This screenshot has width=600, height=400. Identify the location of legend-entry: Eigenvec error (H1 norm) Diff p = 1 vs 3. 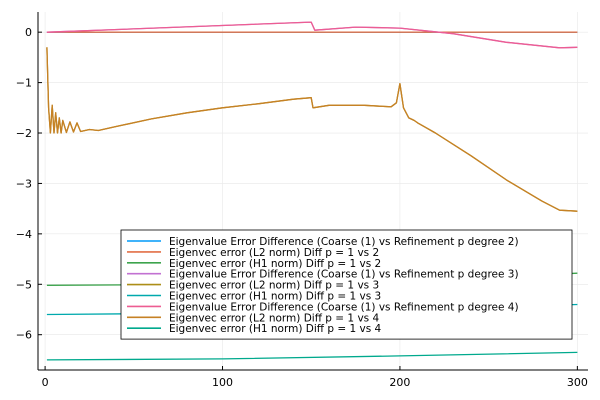
(275, 297).